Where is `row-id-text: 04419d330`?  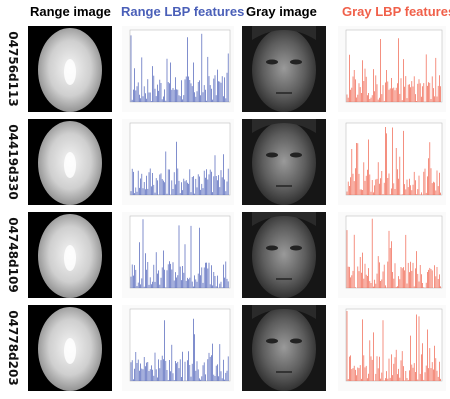 row-id-text: 04419d330 is located at coordinates (13, 162).